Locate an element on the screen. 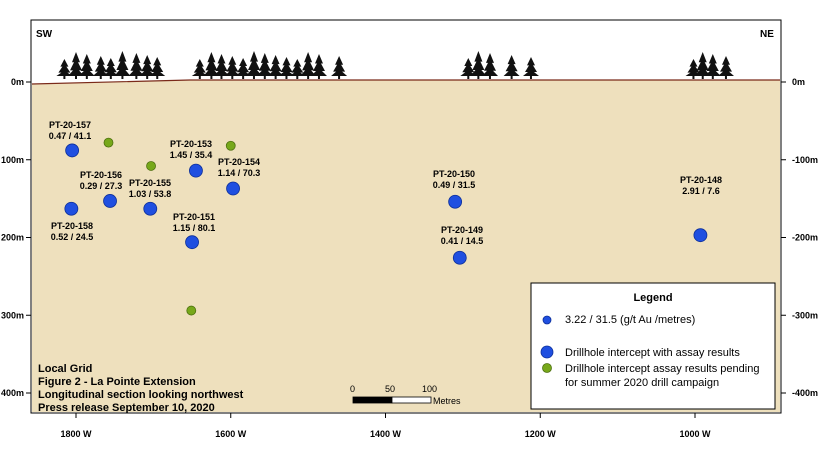 The image size is (835, 465). legend-assay-symbol is located at coordinates (547, 352).